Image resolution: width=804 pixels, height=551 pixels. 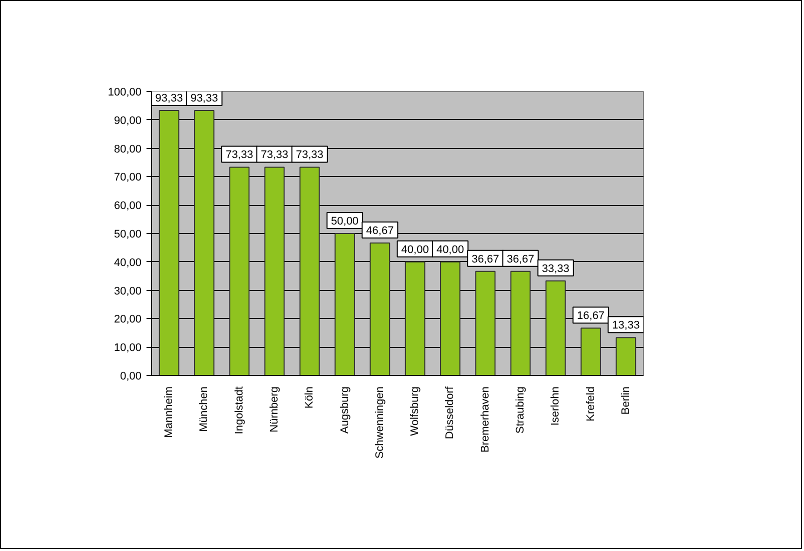 I want to click on y-tick-label: 40,00, so click(x=128, y=262).